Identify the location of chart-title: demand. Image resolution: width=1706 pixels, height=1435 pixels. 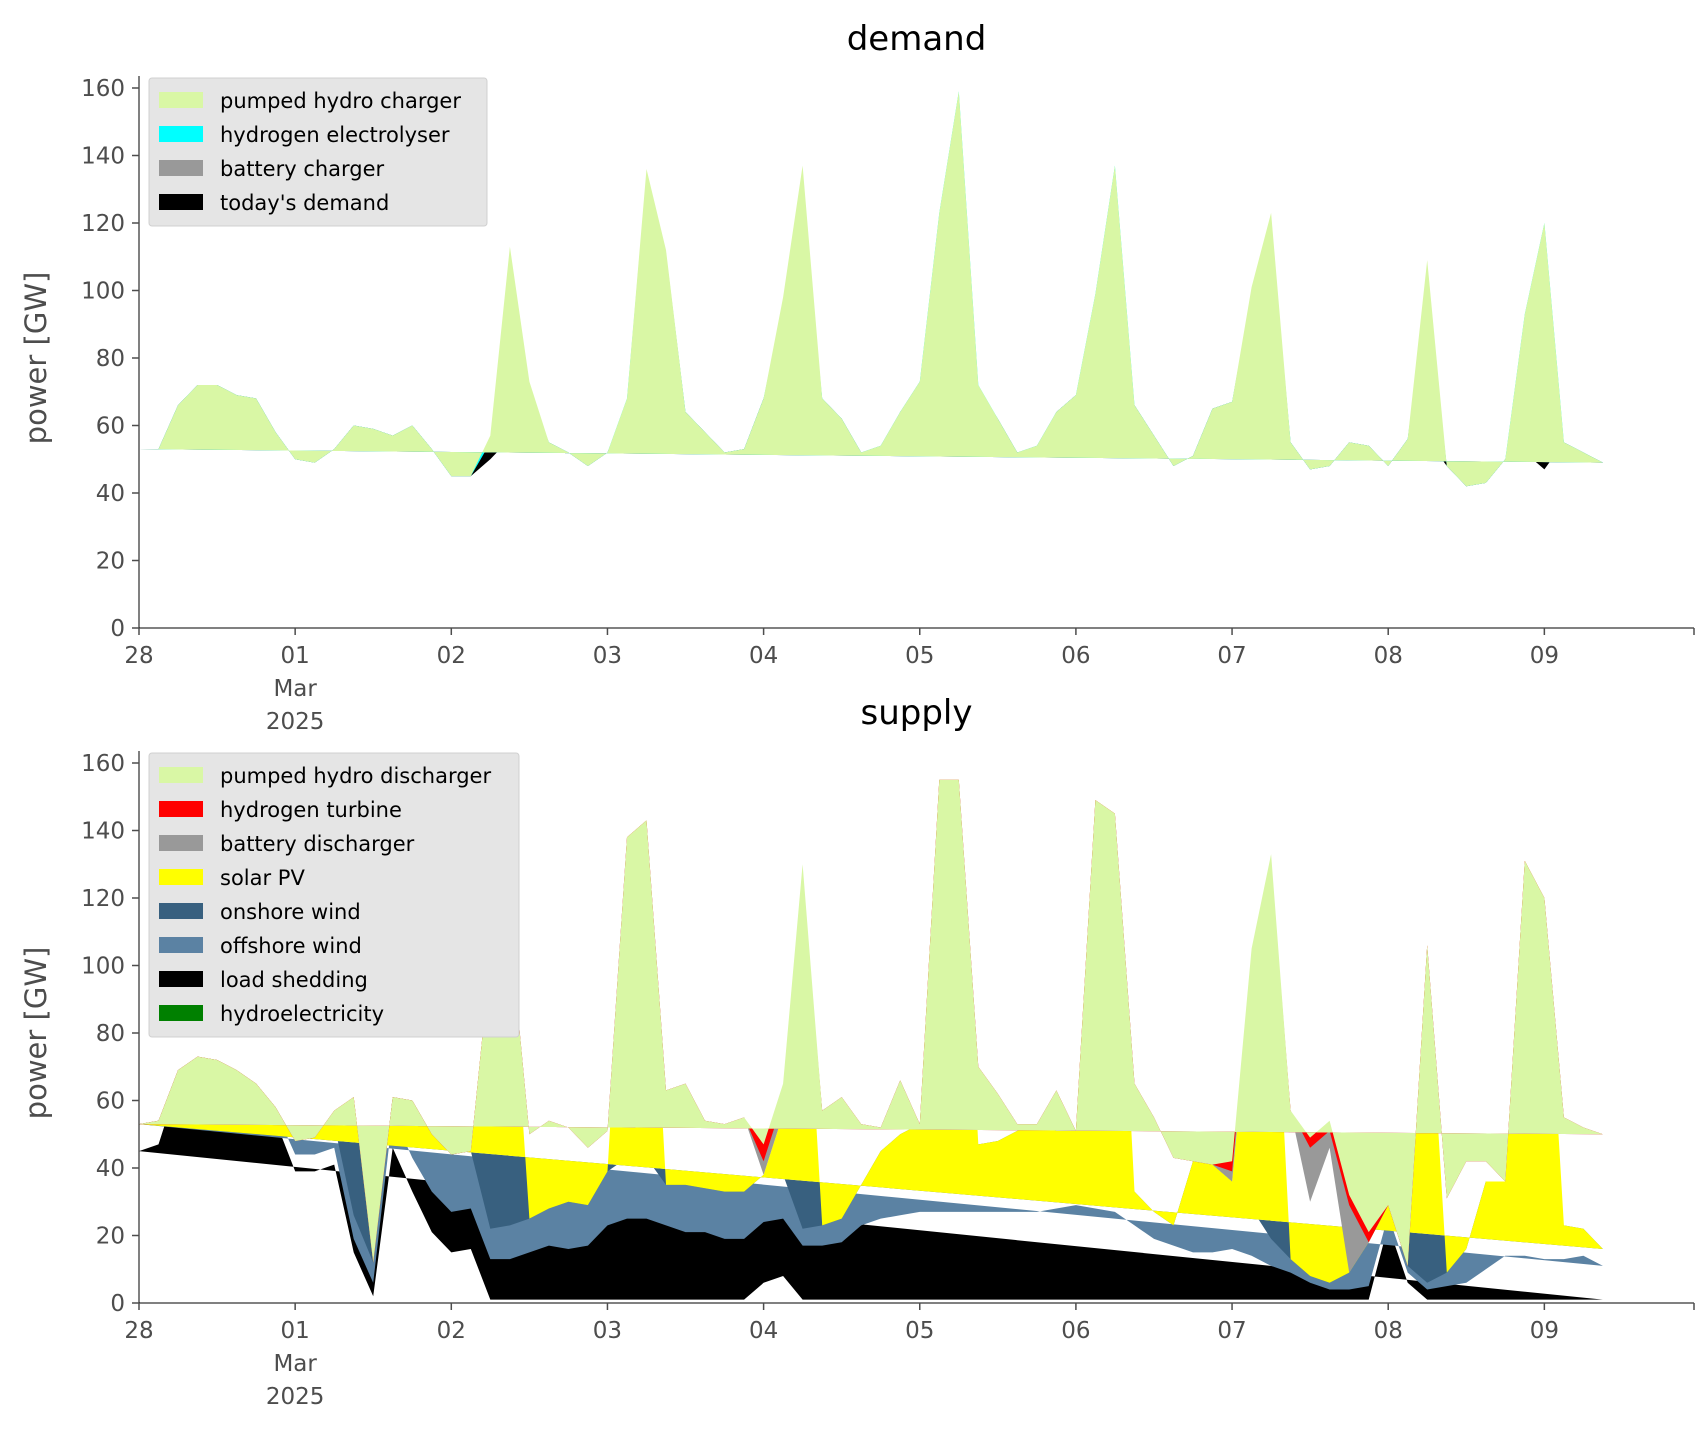
(917, 39).